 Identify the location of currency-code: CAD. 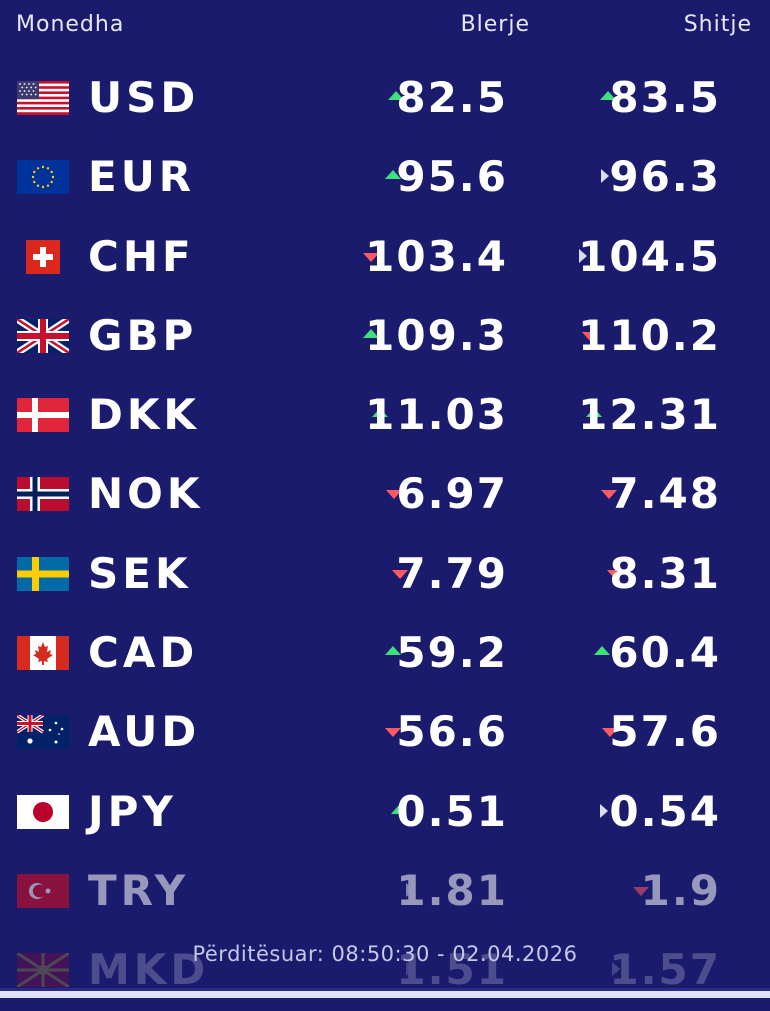
(143, 653).